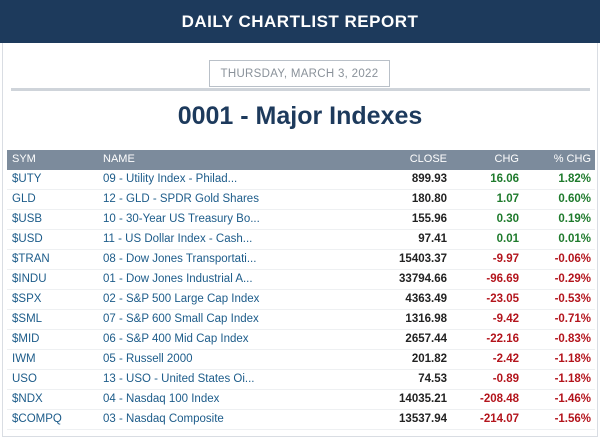  Describe the element at coordinates (505, 259) in the screenshot. I see `change-value: -9.97` at that location.